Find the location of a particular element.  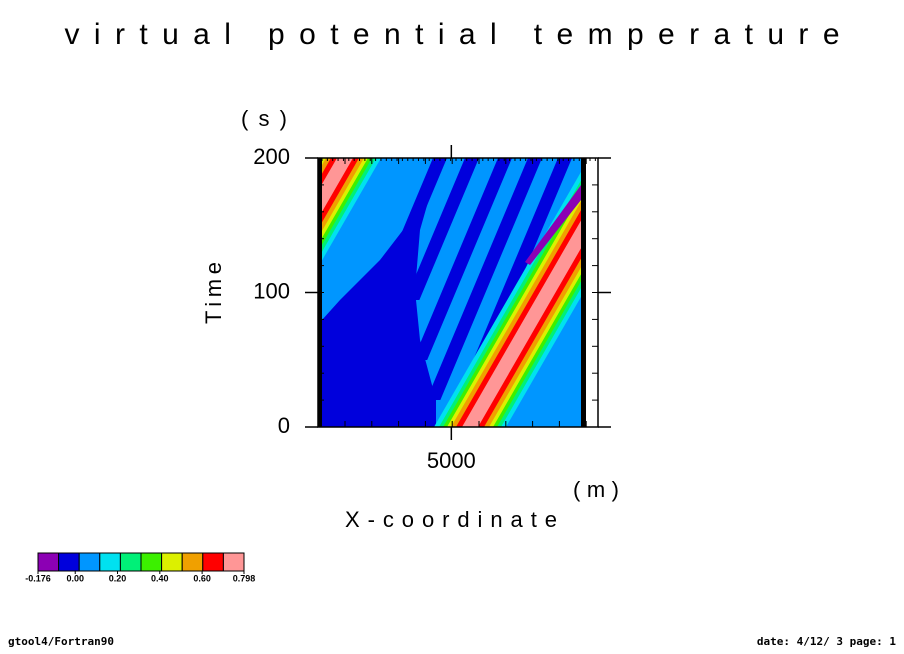

contour-field is located at coordinates (451, 292).